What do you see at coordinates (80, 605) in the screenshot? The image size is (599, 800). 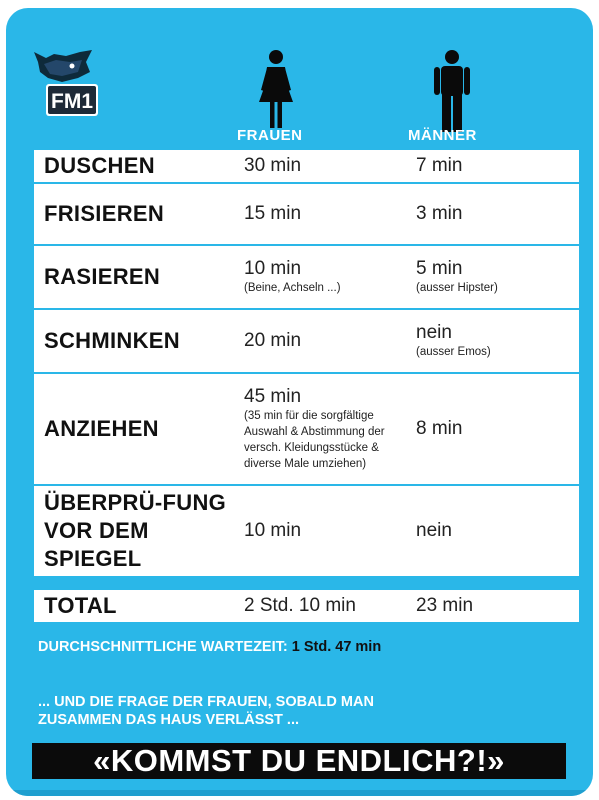 I see `total-label: TOTAL` at bounding box center [80, 605].